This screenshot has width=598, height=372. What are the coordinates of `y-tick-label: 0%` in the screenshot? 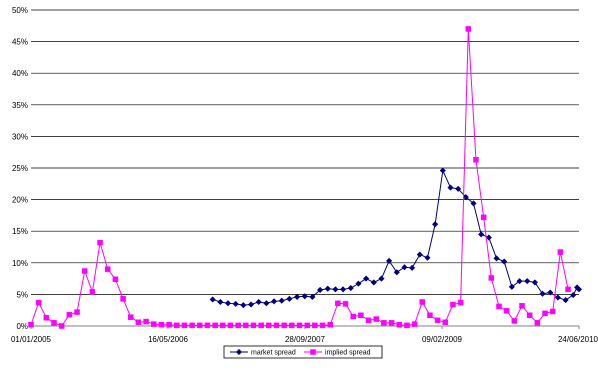 It's located at (22, 326).